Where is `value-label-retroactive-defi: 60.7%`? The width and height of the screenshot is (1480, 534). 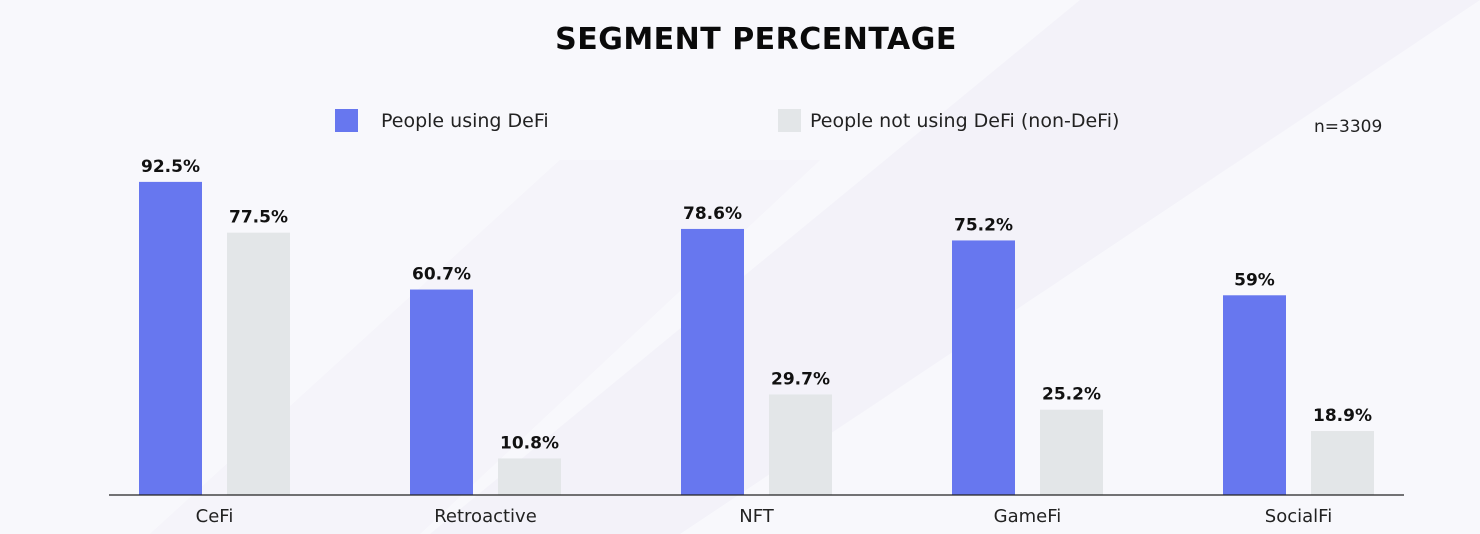 value-label-retroactive-defi: 60.7% is located at coordinates (441, 275).